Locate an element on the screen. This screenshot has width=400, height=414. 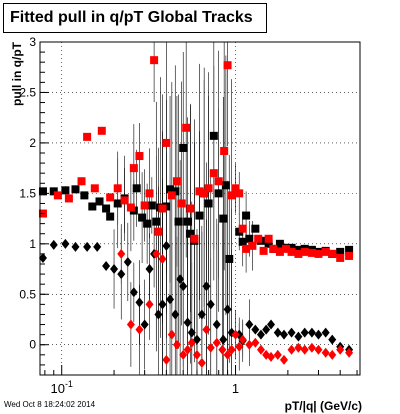
x-axis-label: pT/|q| (GeV/c) is located at coordinates (323, 406).